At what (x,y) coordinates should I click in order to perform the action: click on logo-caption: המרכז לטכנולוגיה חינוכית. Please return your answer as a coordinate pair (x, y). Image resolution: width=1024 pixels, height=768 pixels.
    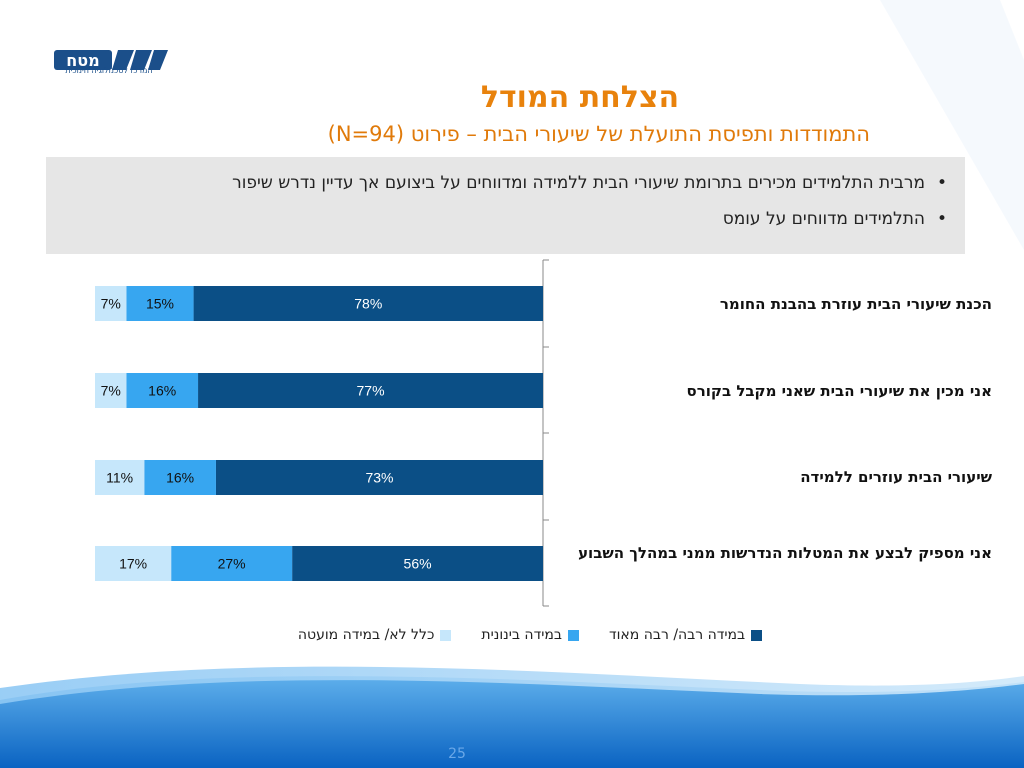
    Looking at the image, I should click on (109, 70).